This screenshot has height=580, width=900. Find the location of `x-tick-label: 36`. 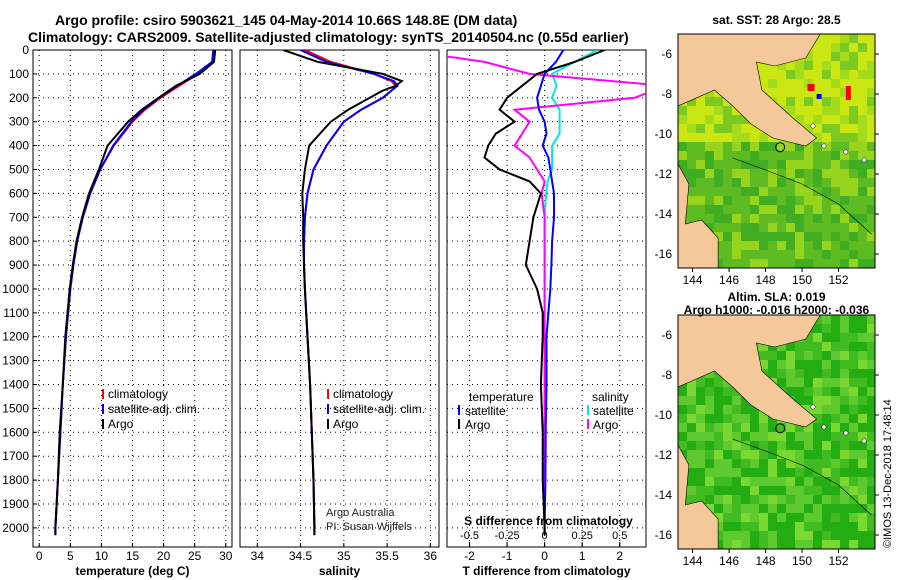

x-tick-label: 36 is located at coordinates (431, 556).